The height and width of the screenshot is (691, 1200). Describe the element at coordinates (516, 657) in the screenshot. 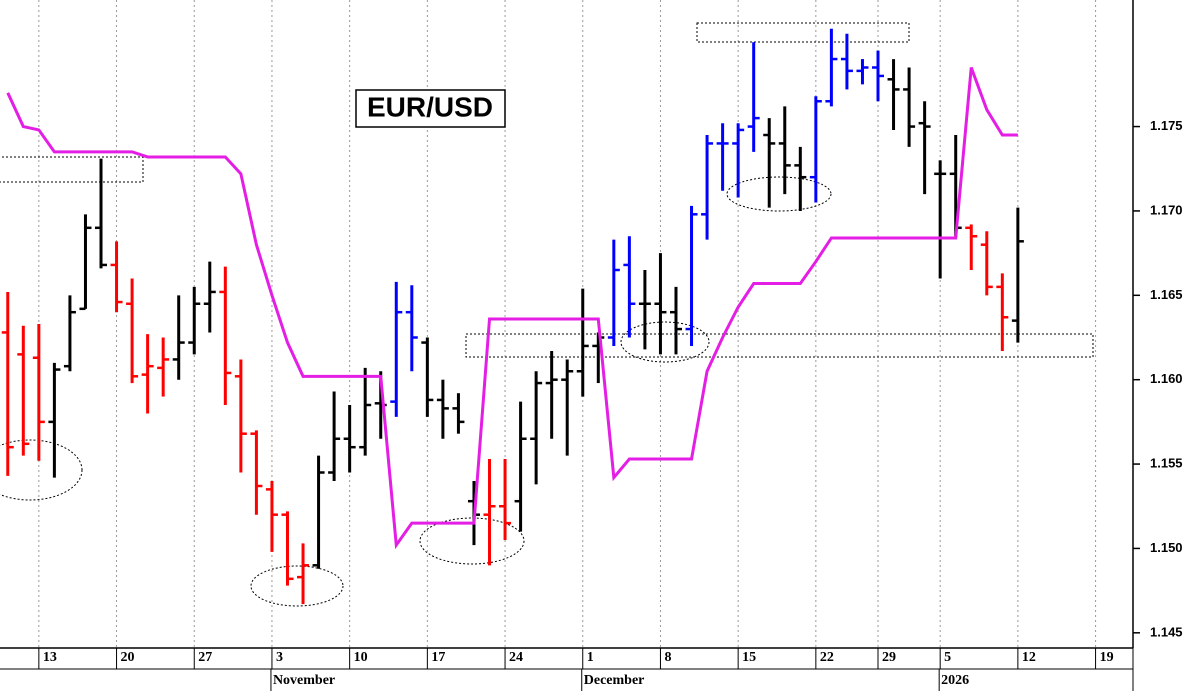

I see `x-tick-label: 24` at that location.